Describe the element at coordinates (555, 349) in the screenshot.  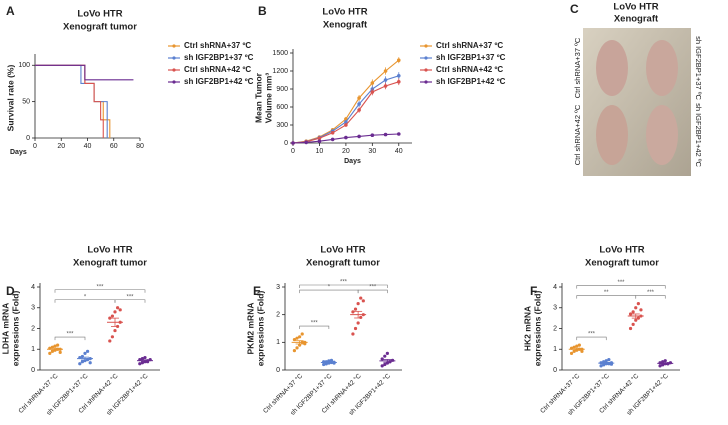
I see `y-tick-label: 1` at that location.